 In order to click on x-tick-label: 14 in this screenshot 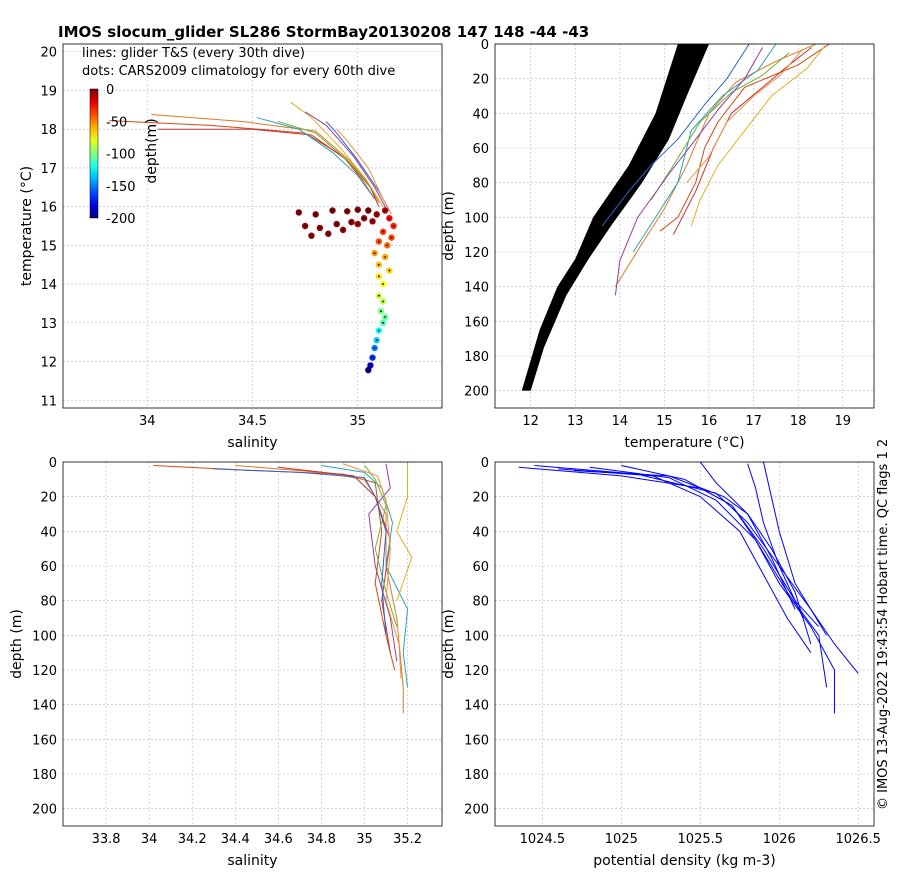, I will do `click(620, 421)`.